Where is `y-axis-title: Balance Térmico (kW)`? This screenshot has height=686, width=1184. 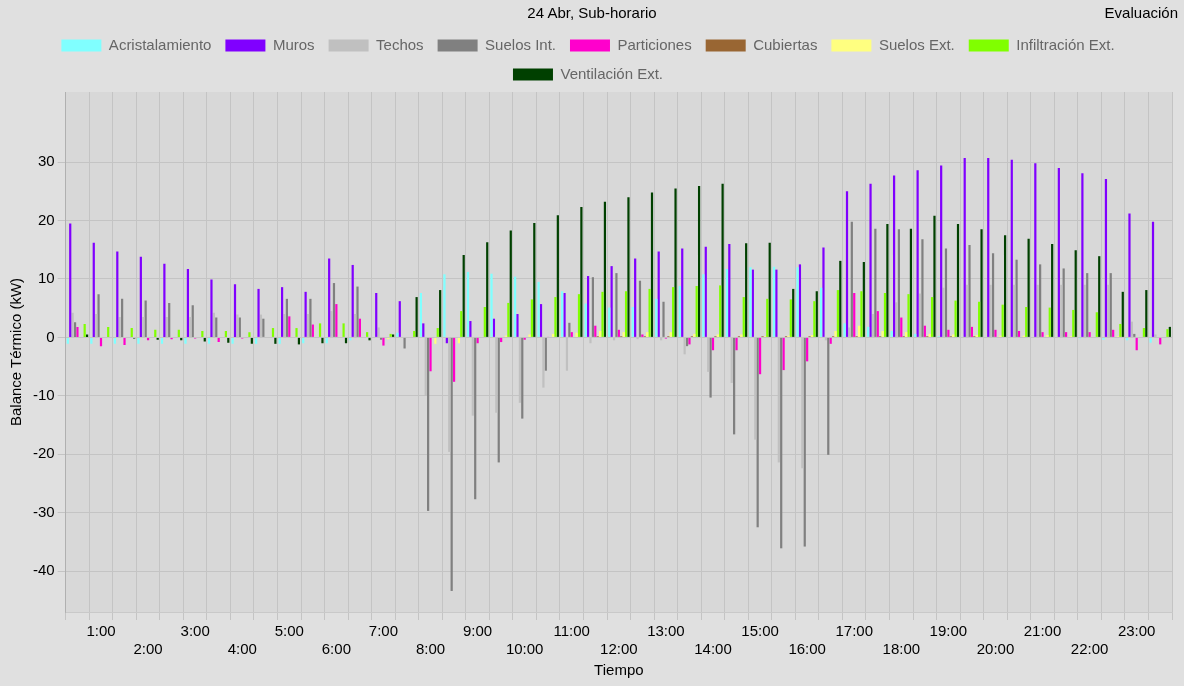 y-axis-title: Balance Térmico (kW) is located at coordinates (16, 352).